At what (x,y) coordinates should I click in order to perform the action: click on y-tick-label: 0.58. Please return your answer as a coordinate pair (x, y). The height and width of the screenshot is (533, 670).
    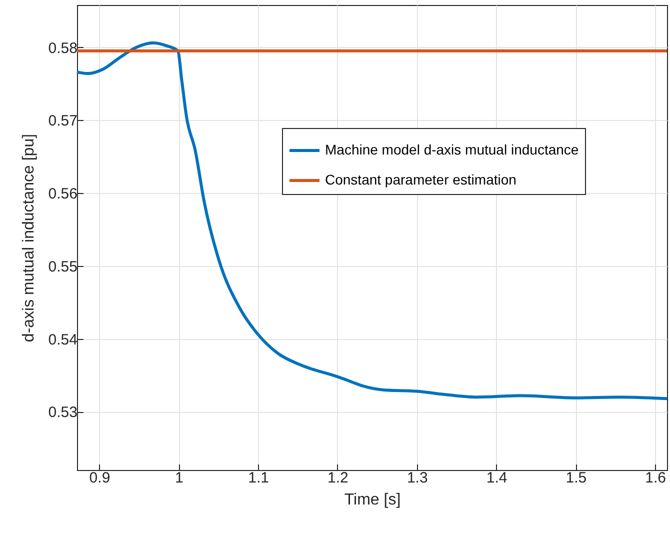
    Looking at the image, I should click on (63, 48).